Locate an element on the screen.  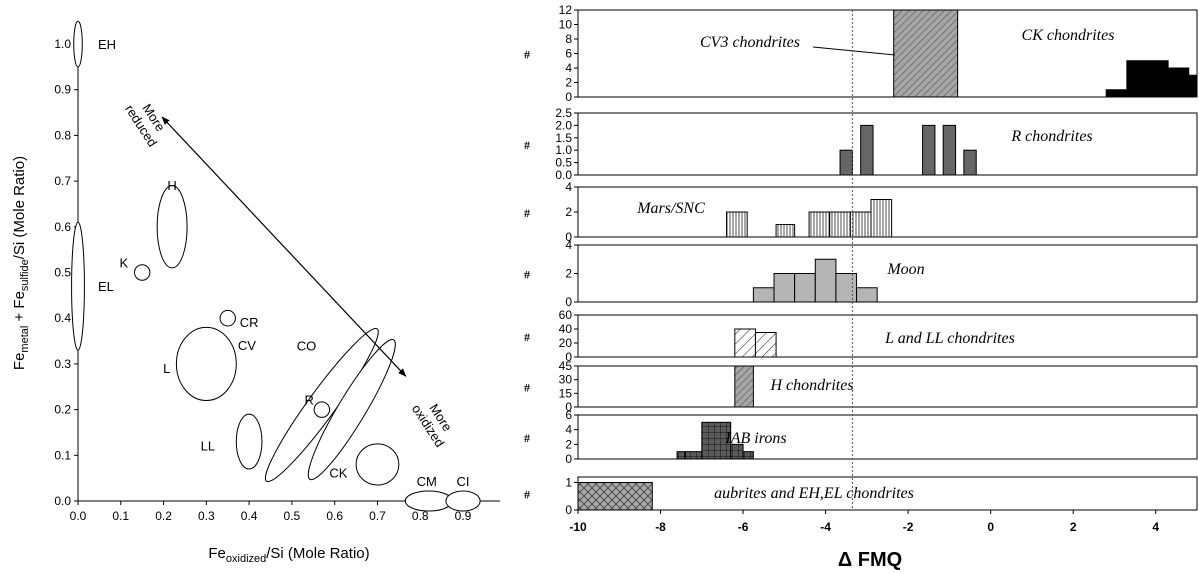
group-ellipse-k is located at coordinates (142, 272).